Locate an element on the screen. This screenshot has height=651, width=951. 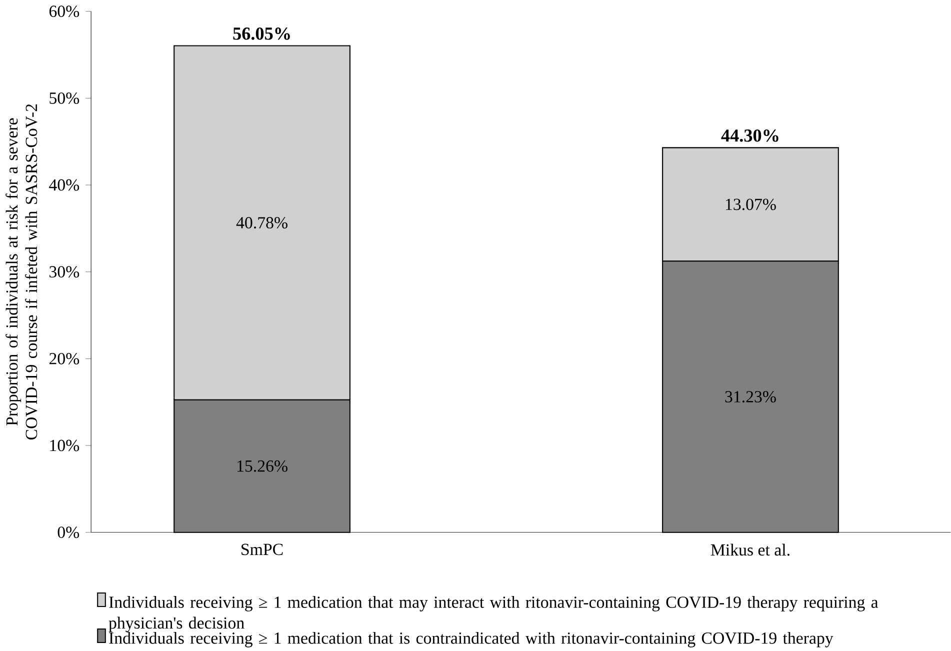
y-tick-label: 30% is located at coordinates (65, 272).